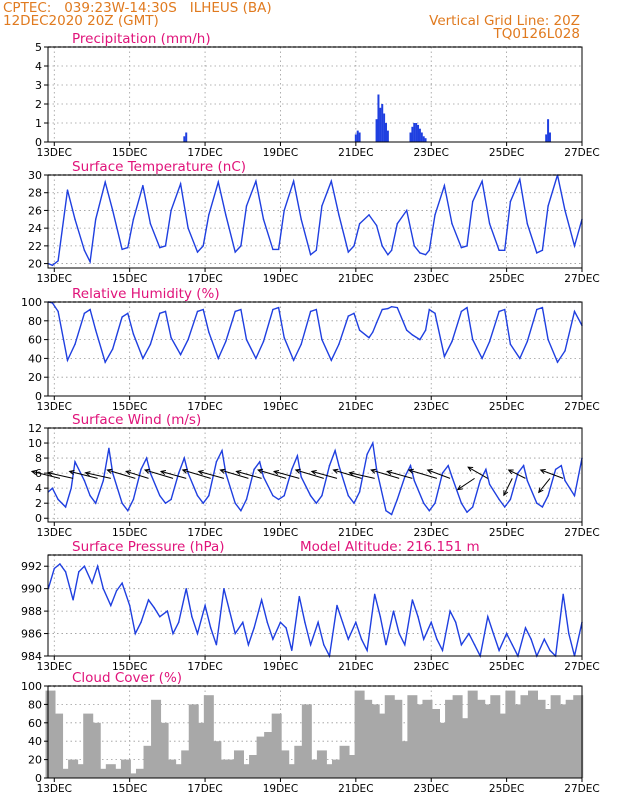 The height and width of the screenshot is (800, 618). I want to click on surface-wind-title: Surface Wind (m/s), so click(136, 420).